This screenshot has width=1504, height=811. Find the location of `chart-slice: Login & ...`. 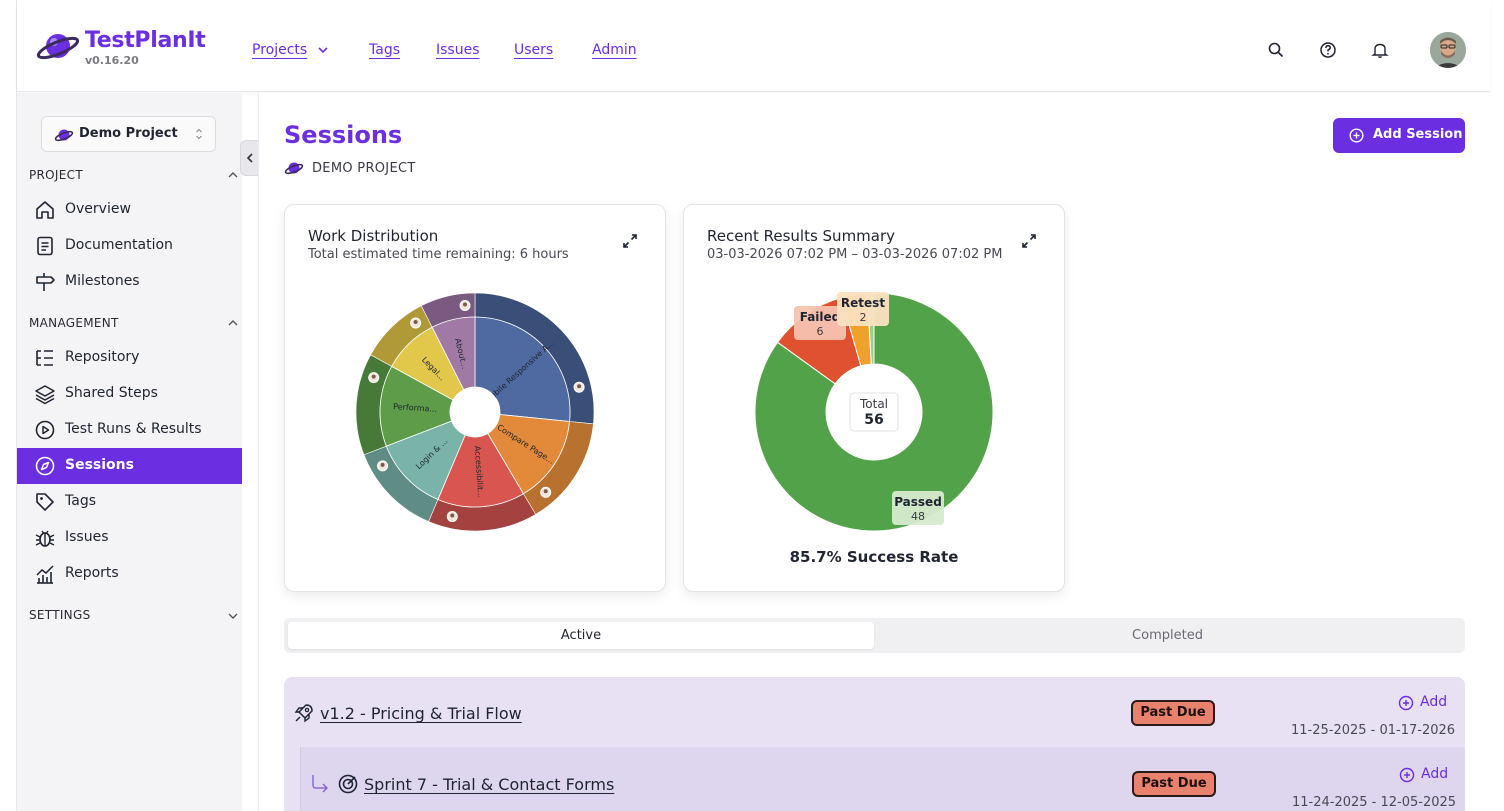

chart-slice: Login & ... is located at coordinates (414, 471).